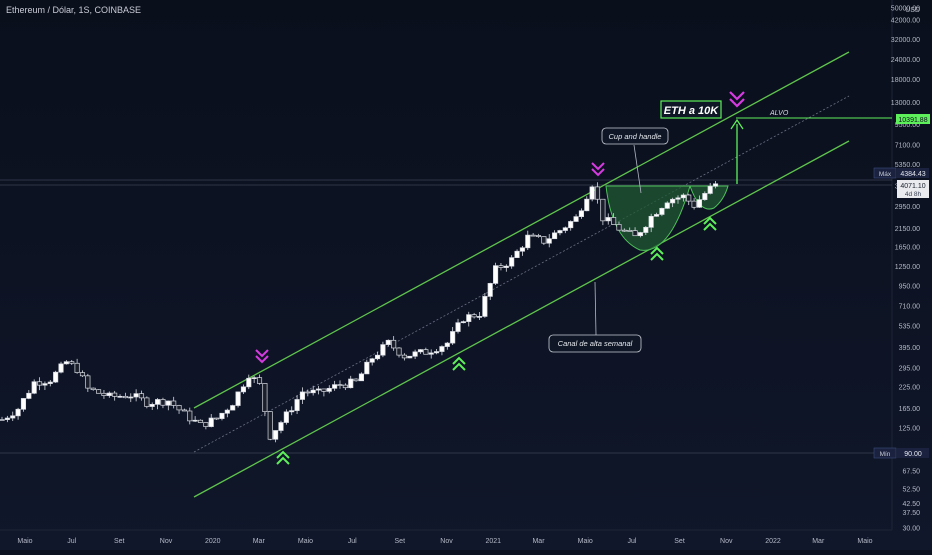  I want to click on chevron-down-icon, so click(598, 169).